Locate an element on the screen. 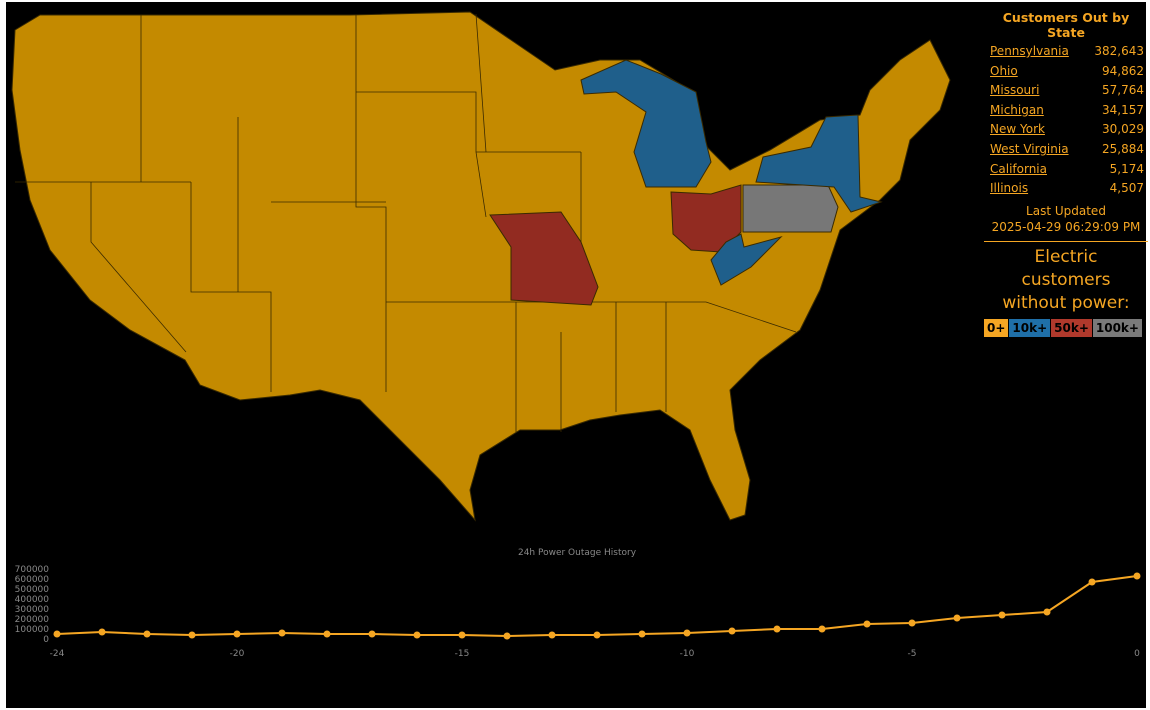  state-count: 382,643 is located at coordinates (1119, 51).